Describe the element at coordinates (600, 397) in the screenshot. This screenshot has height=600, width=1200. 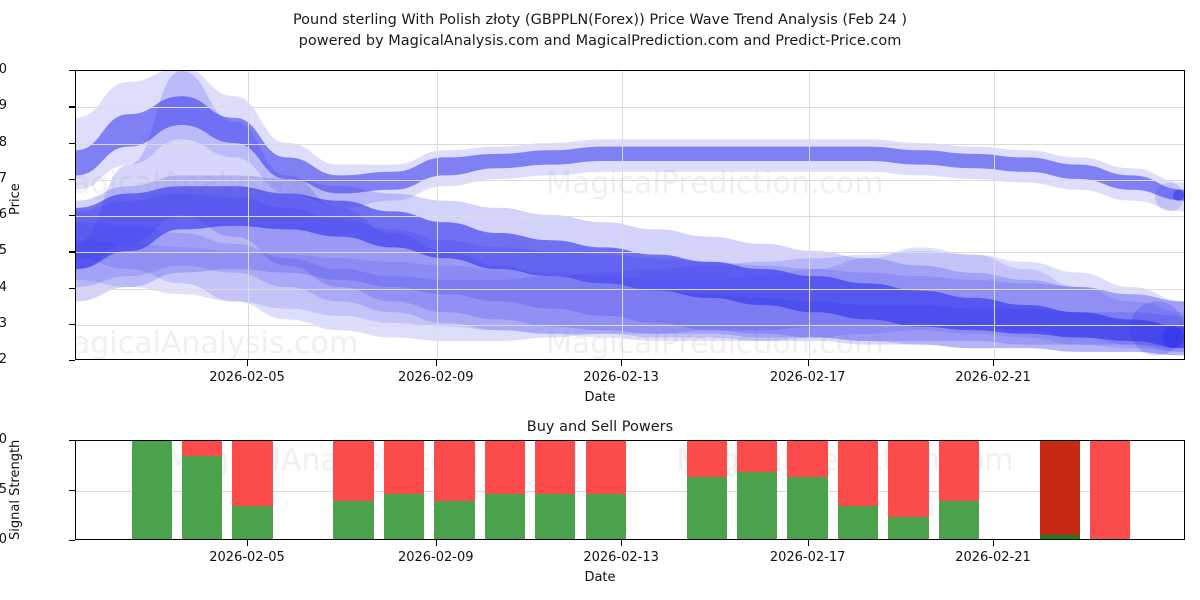
I see `wave-x-axis-label: Date` at that location.